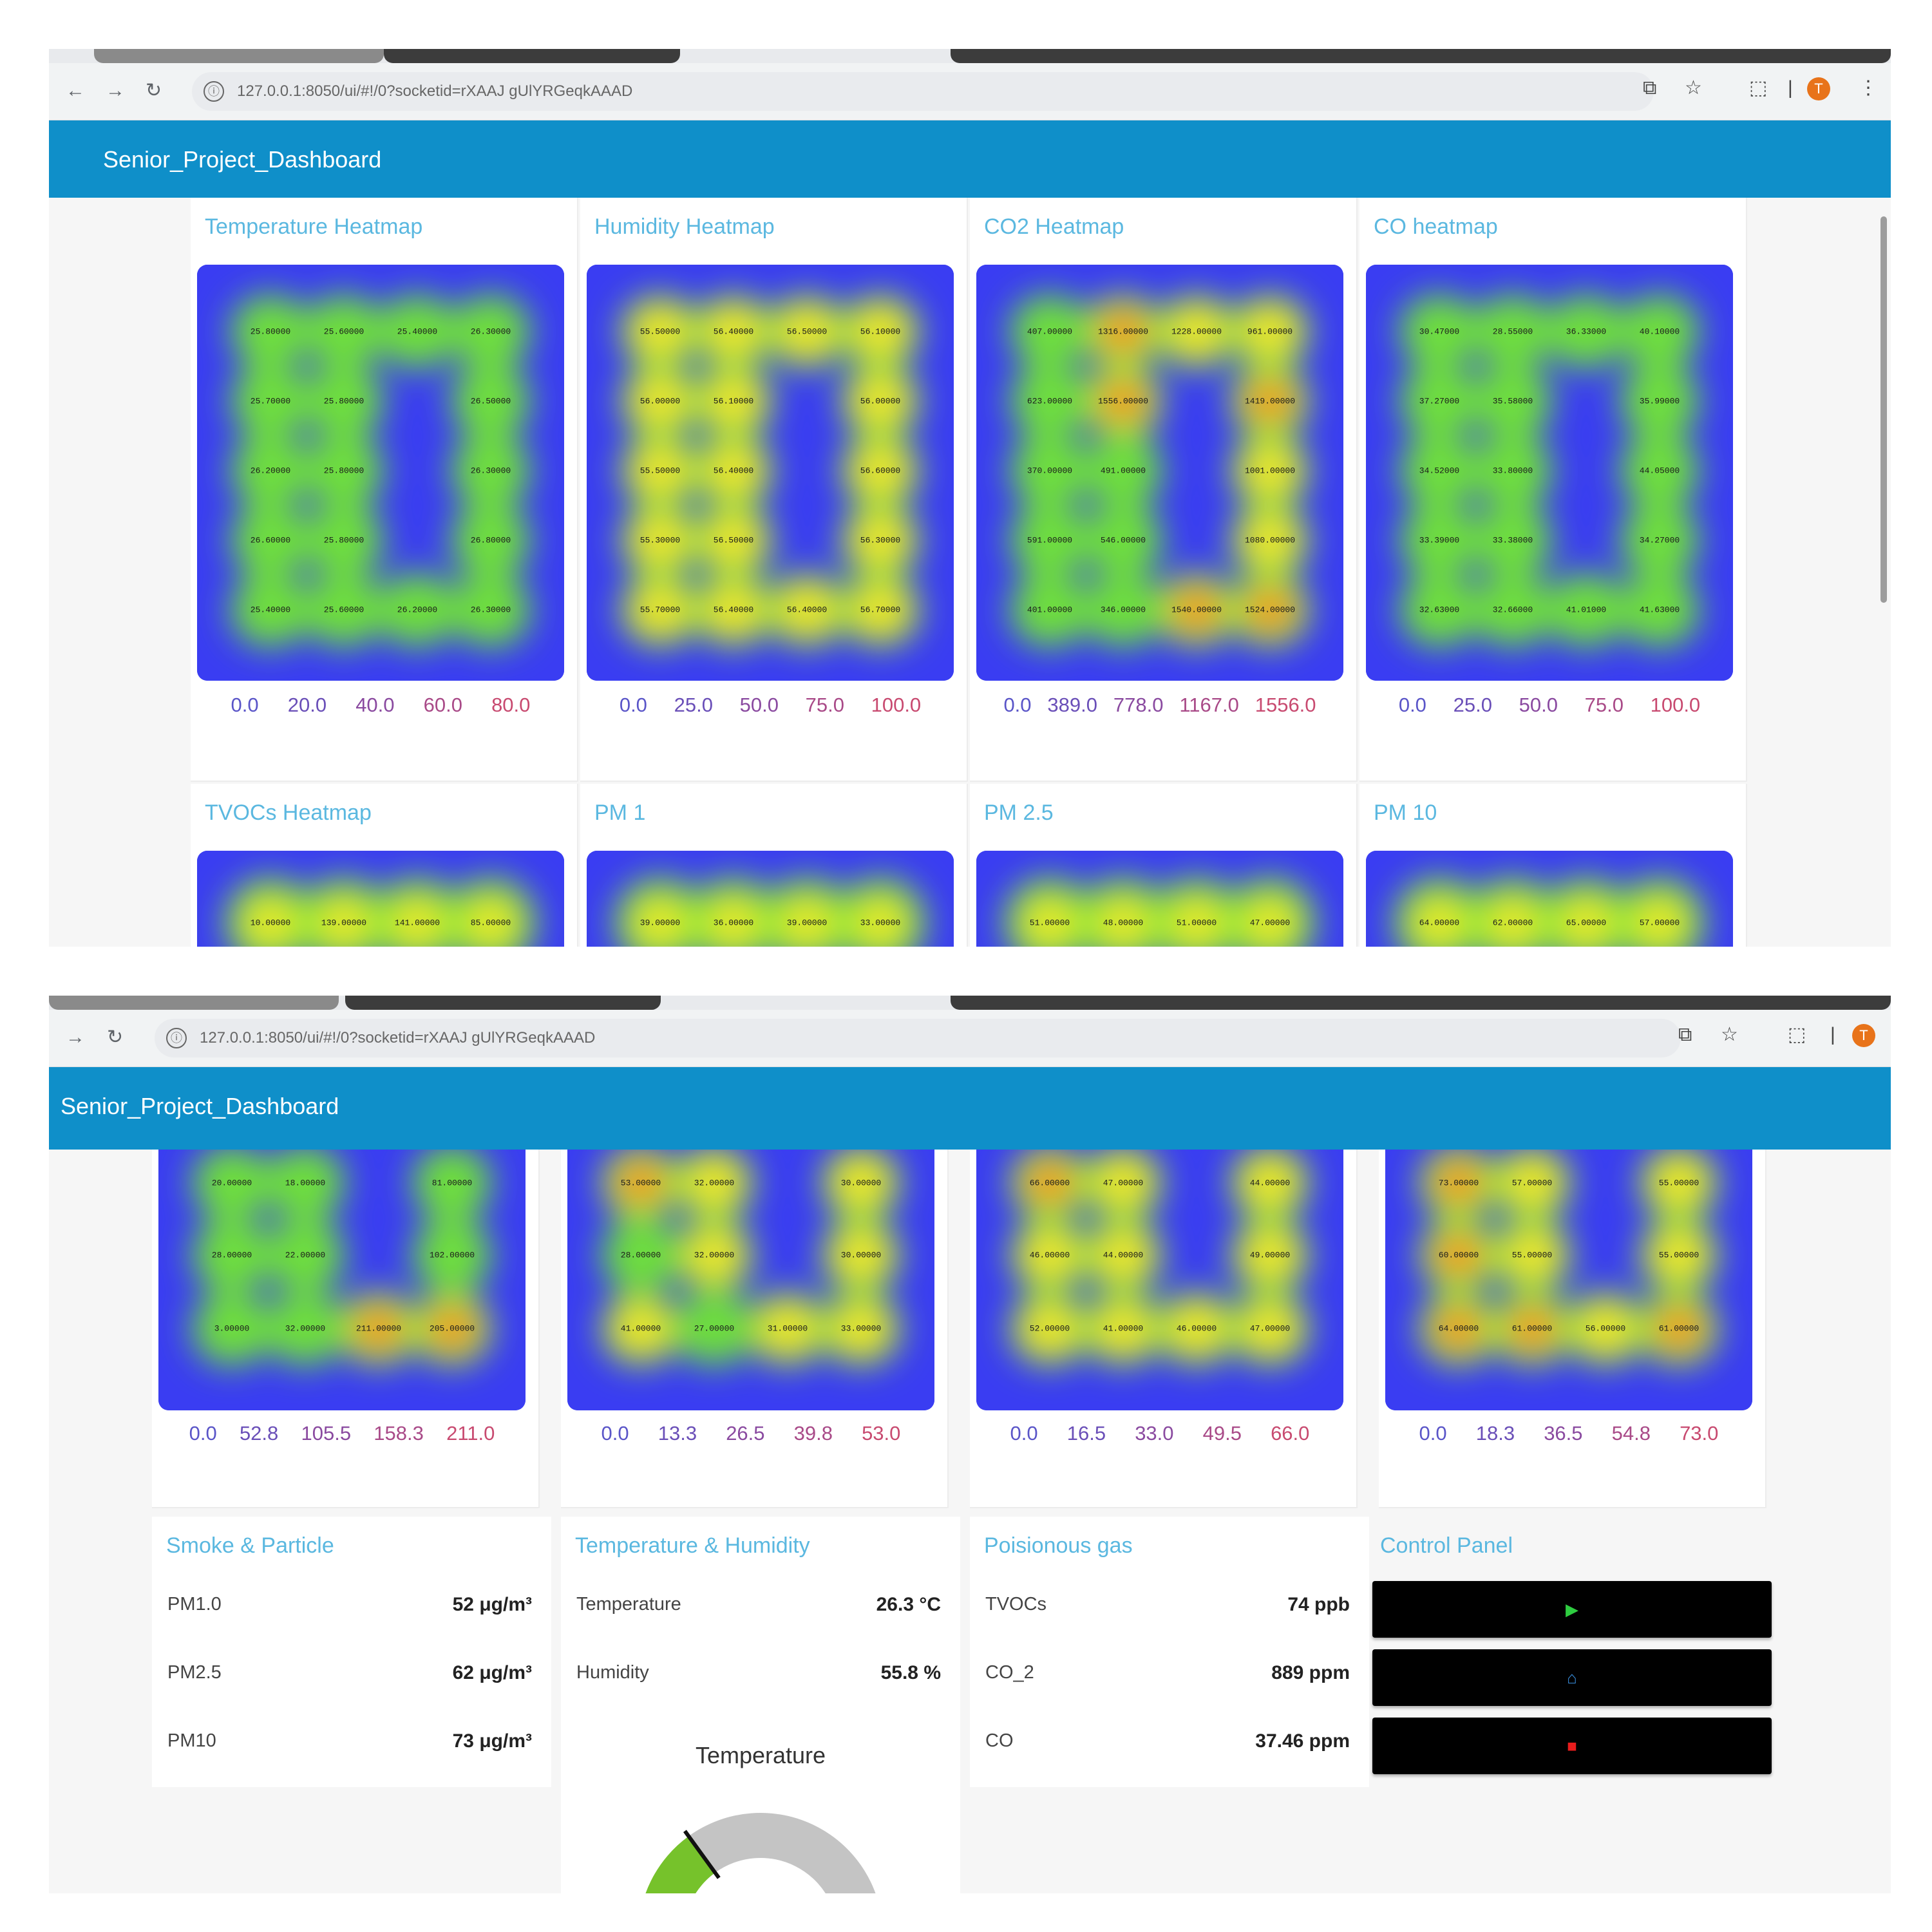  Describe the element at coordinates (1512, 471) in the screenshot. I see `heatmap-value: 33.80000` at that location.